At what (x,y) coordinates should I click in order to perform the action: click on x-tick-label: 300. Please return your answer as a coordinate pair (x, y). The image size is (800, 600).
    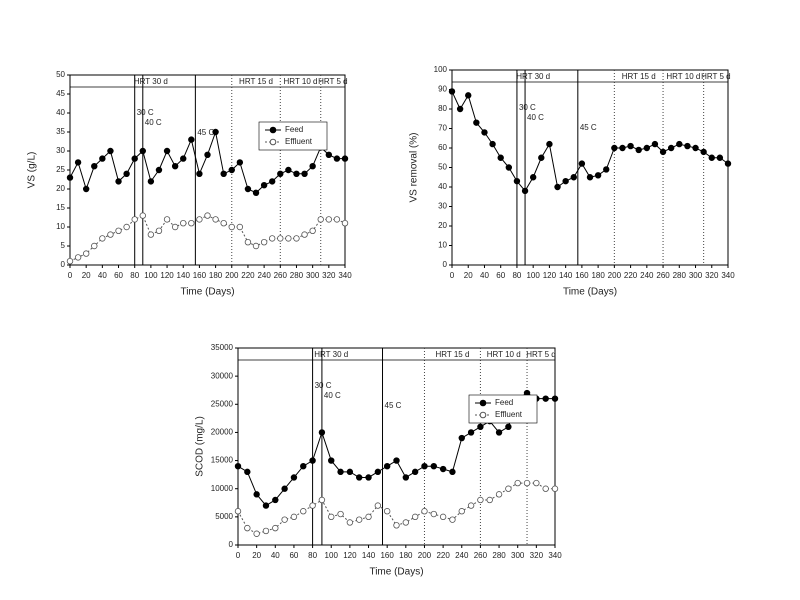
    Looking at the image, I should click on (313, 275).